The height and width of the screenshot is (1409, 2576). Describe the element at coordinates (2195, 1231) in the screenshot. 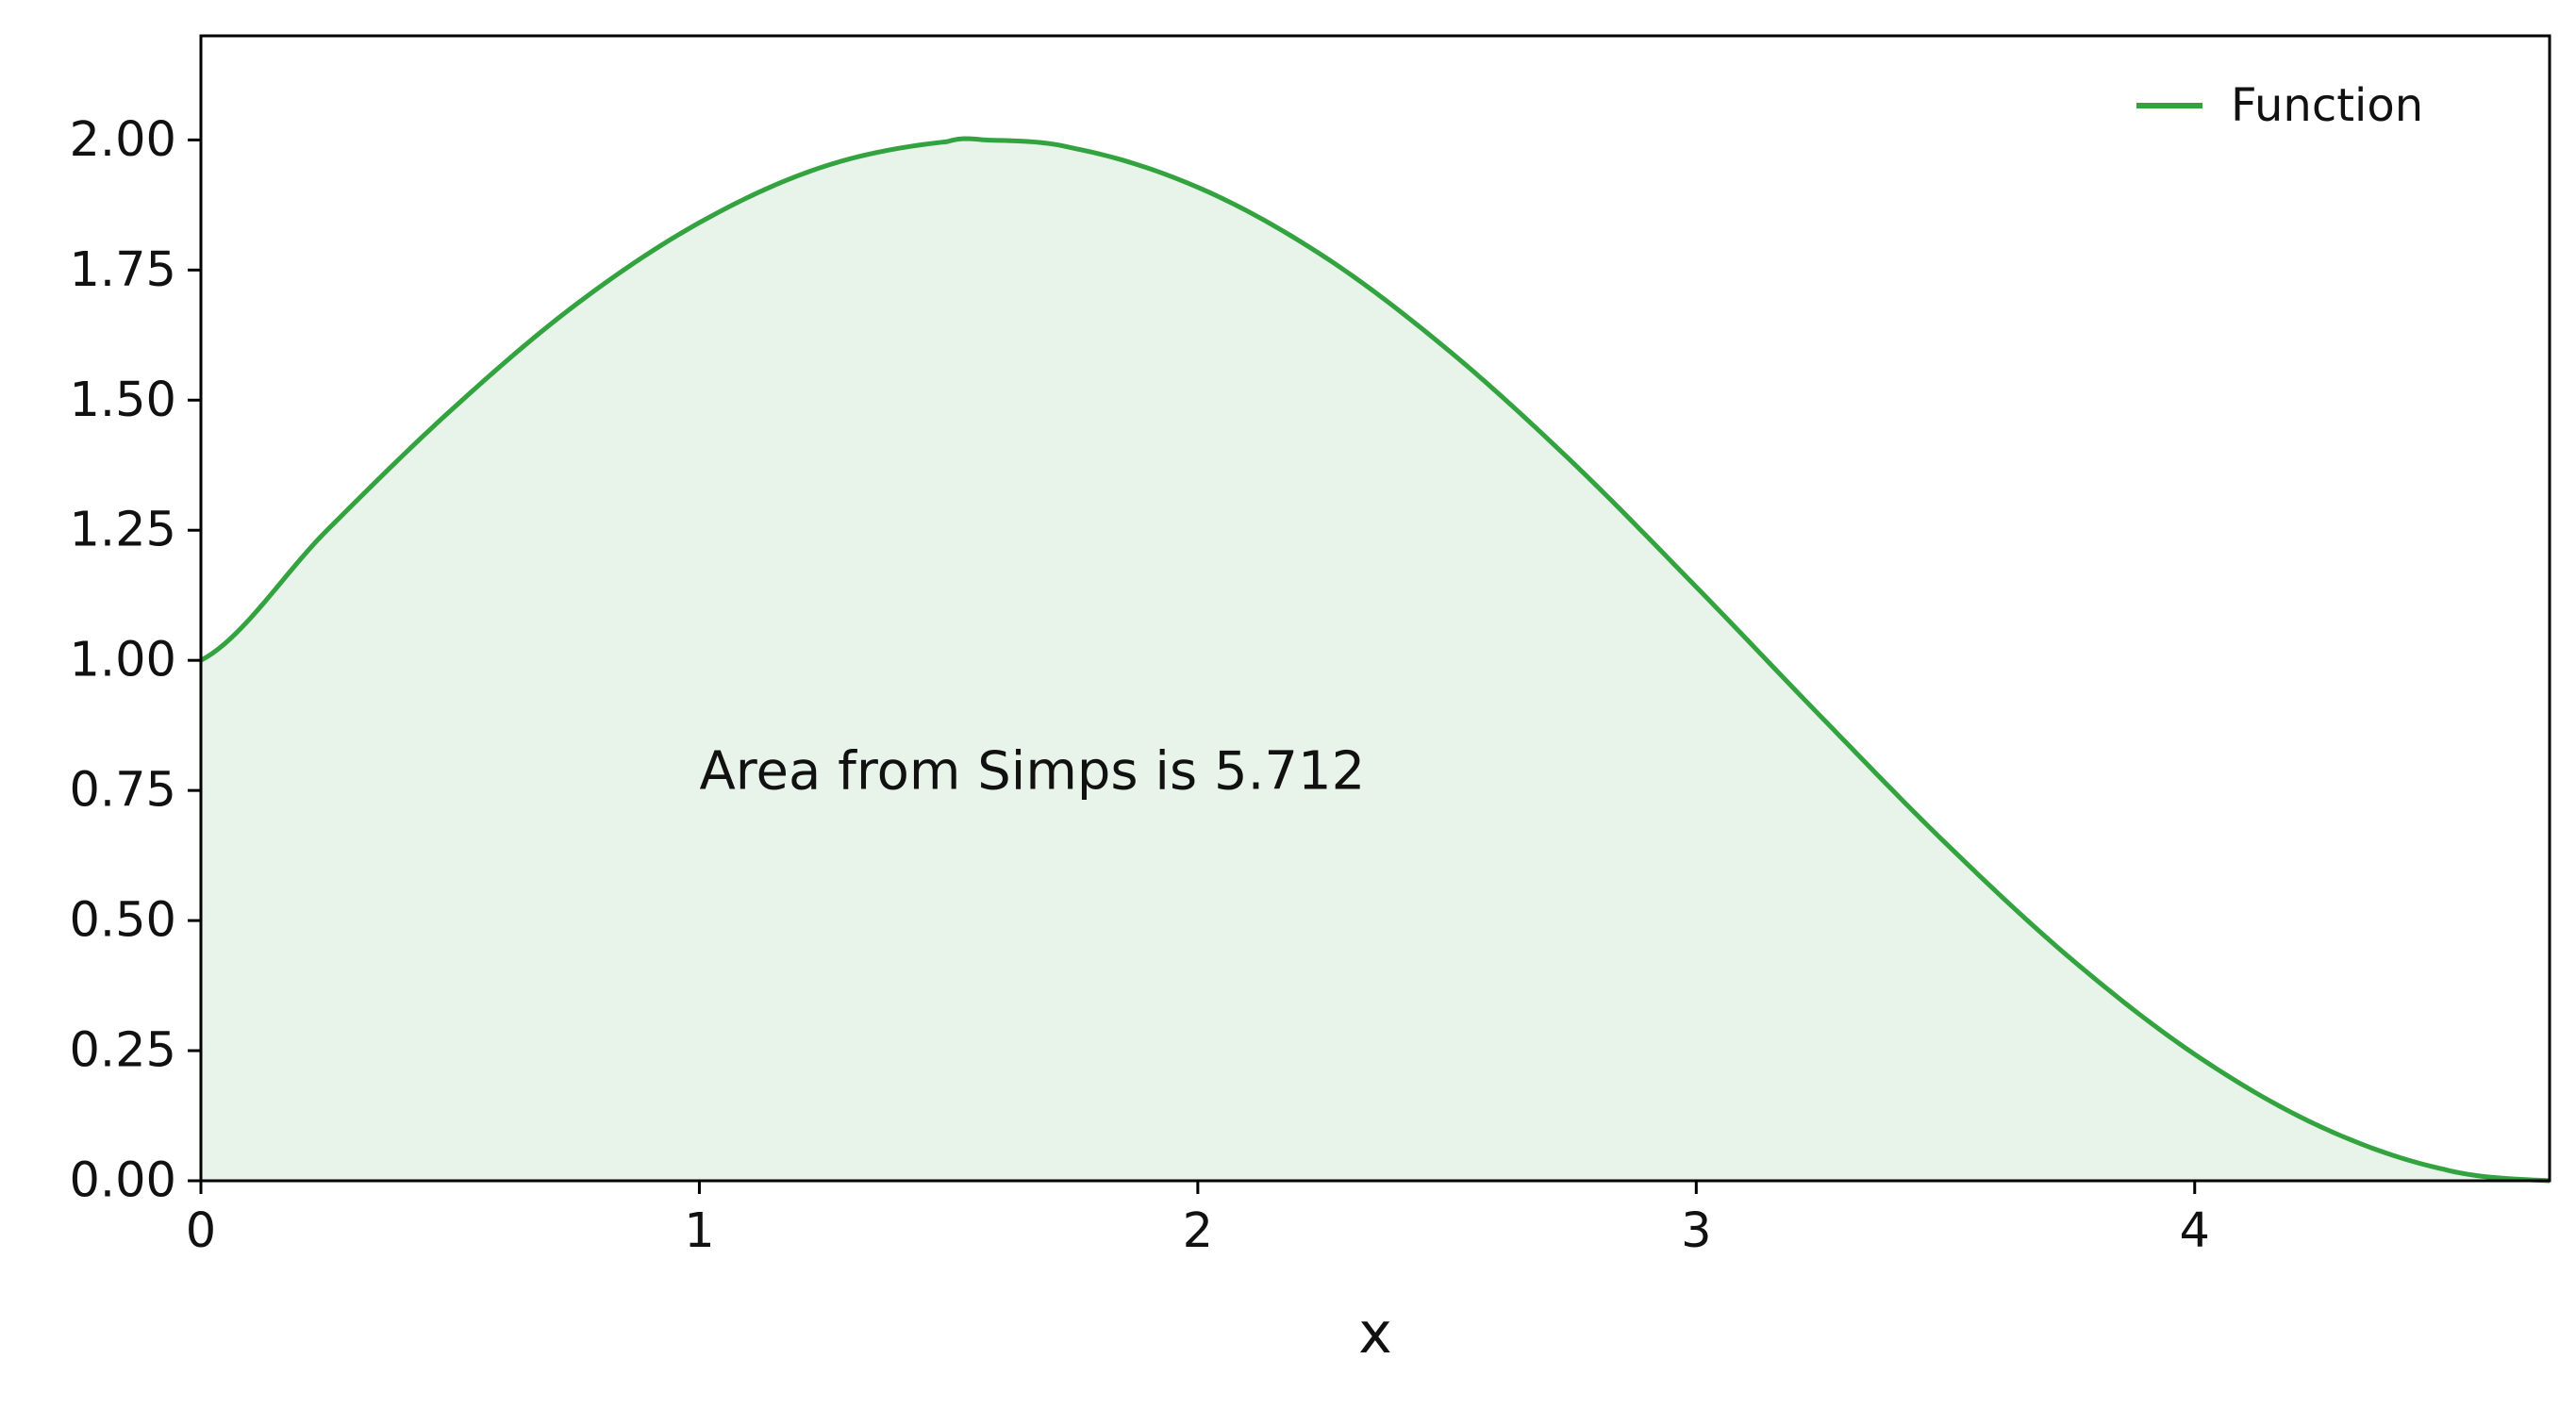

I see `x-tick-label: 4` at that location.